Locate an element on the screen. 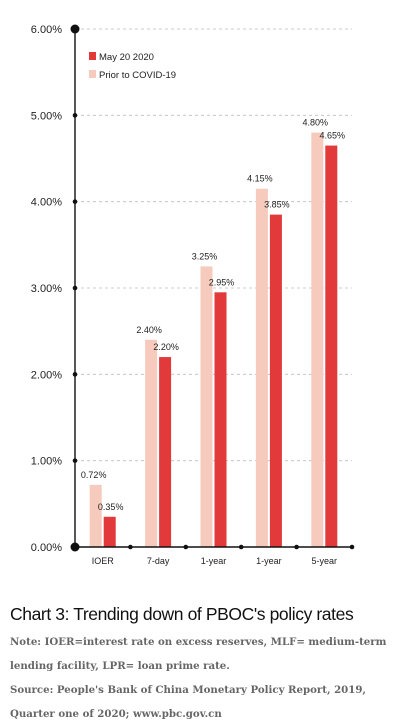  y-tick-label: 1.00% is located at coordinates (46, 462).